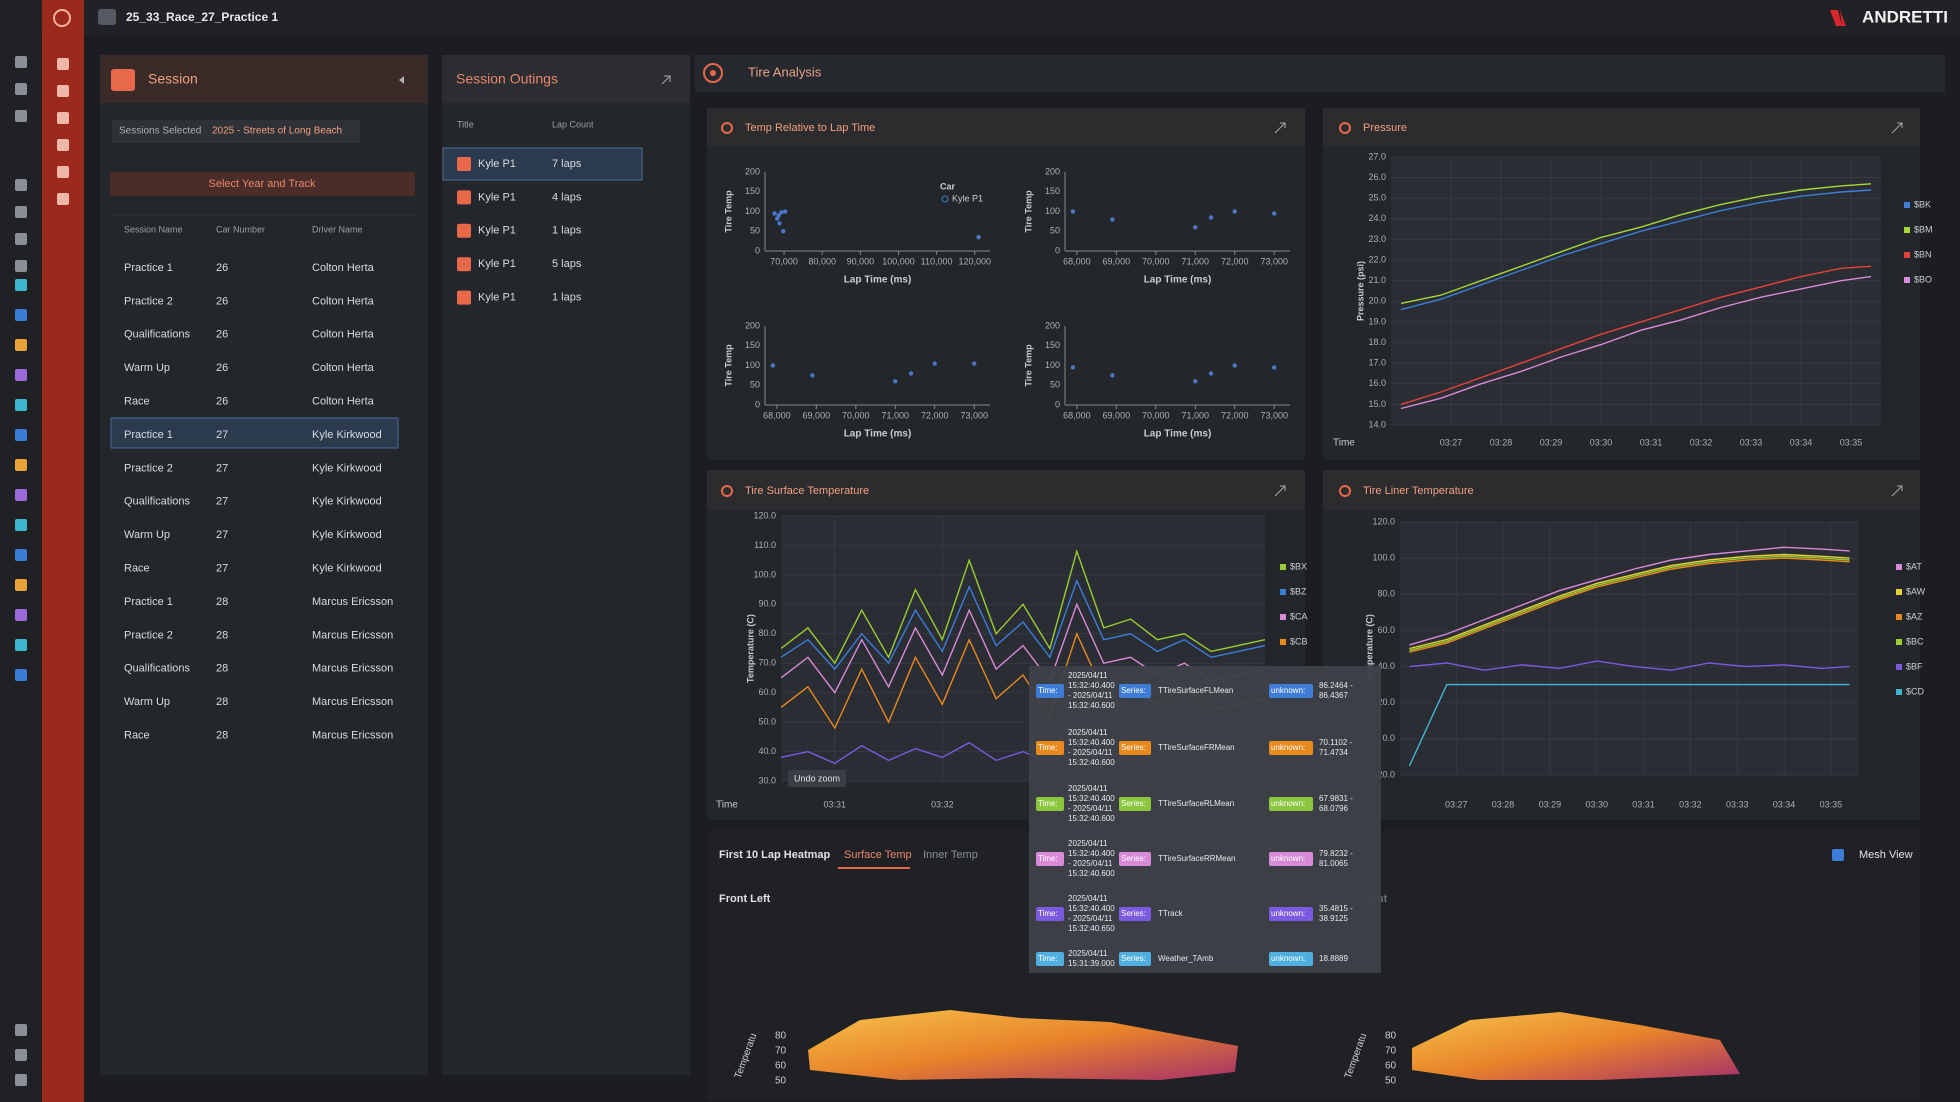  I want to click on tooltip-value: 35.4815 -, so click(1336, 908).